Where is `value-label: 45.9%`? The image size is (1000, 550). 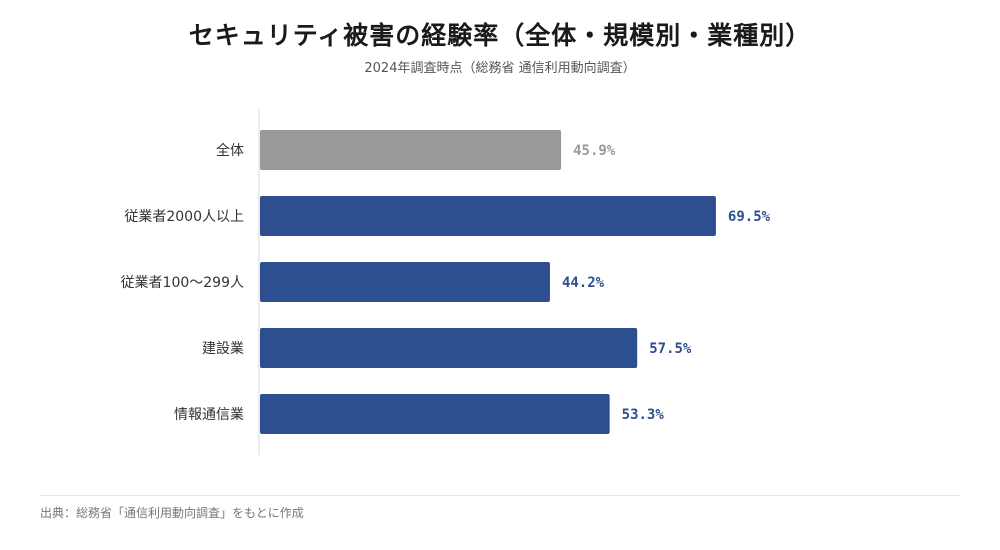 value-label: 45.9% is located at coordinates (594, 151).